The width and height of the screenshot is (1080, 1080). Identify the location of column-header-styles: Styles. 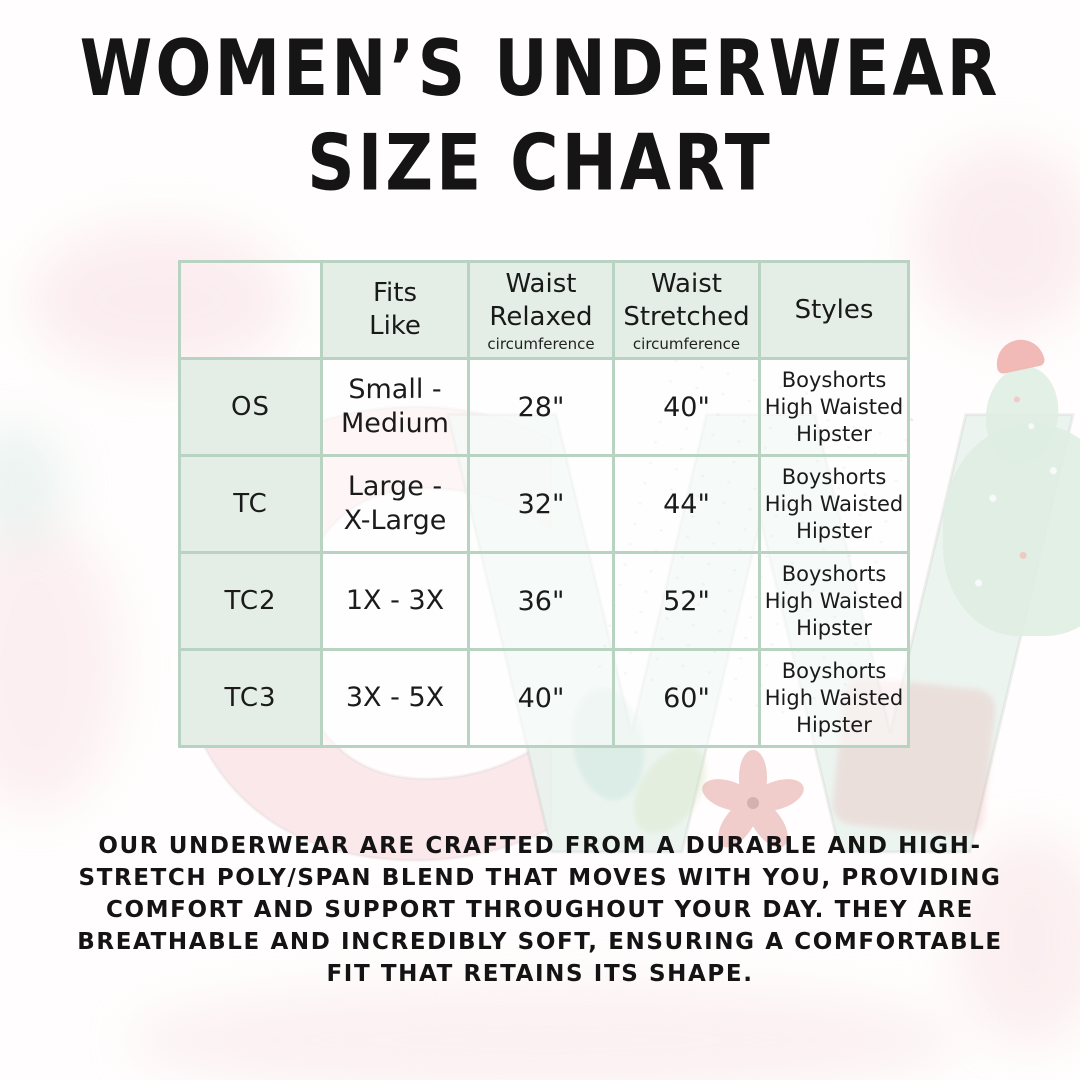
(834, 310).